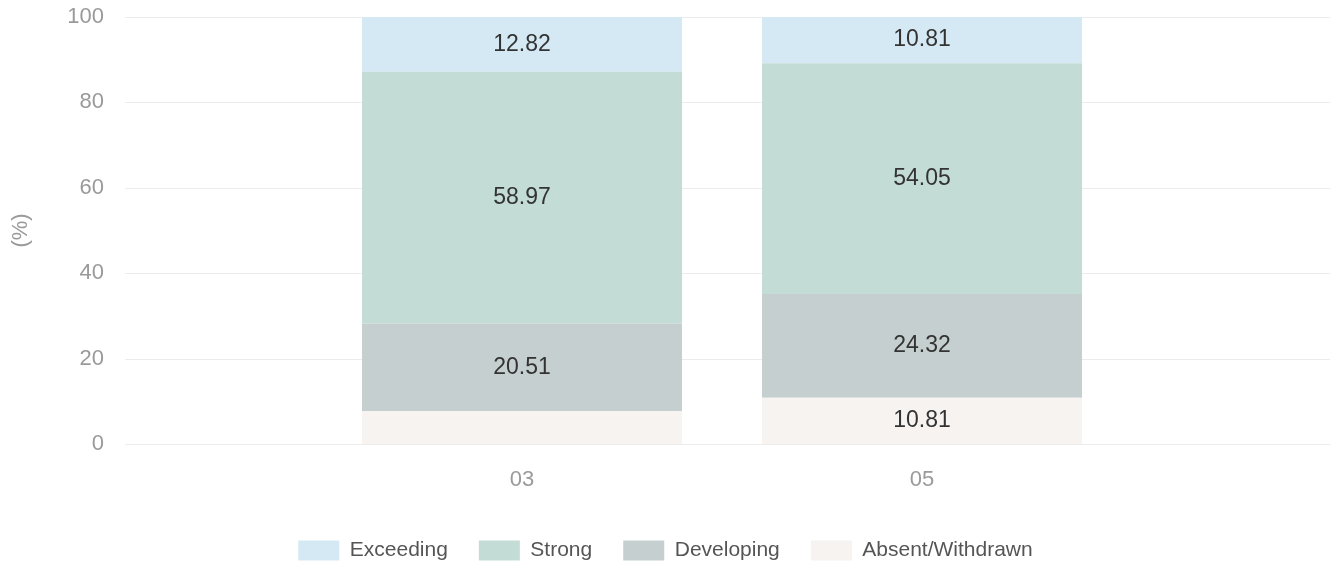 The width and height of the screenshot is (1331, 571). What do you see at coordinates (522, 479) in the screenshot?
I see `x-tick-label: 03` at bounding box center [522, 479].